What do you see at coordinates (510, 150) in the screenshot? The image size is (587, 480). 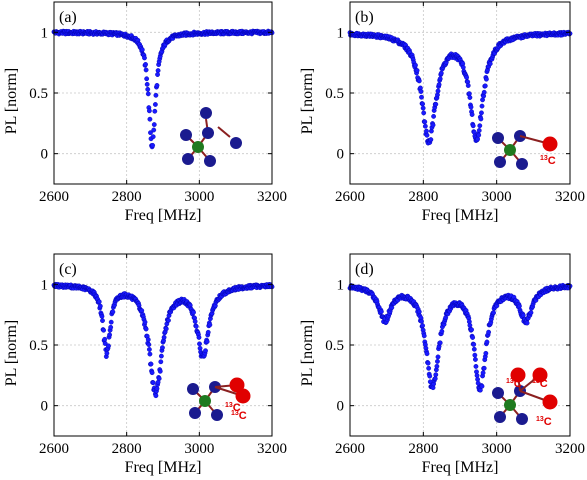 I see `nitrogen-atom` at bounding box center [510, 150].